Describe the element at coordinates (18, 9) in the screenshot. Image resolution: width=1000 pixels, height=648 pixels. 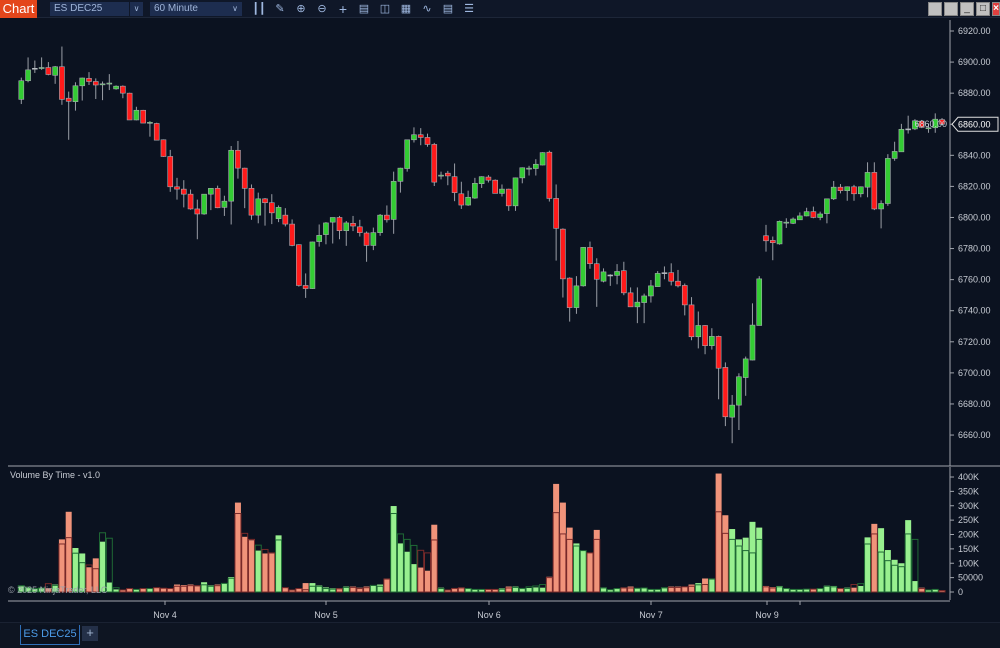
I see `chart-menu-button: Chart` at that location.